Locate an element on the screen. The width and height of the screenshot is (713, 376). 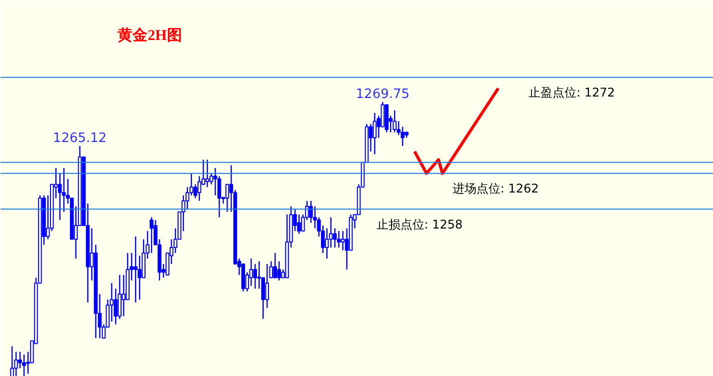
annotation: 进场点位: 1262 is located at coordinates (495, 189).